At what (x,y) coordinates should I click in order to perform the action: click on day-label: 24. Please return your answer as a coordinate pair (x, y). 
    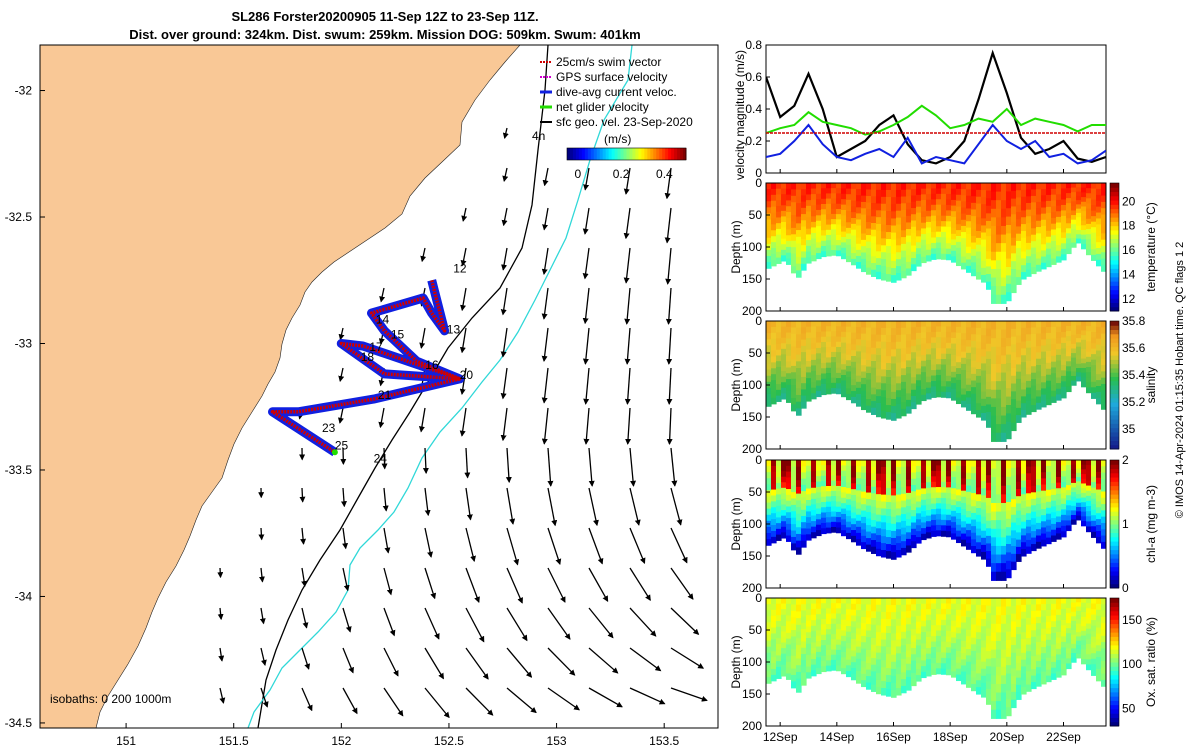
    Looking at the image, I should click on (381, 458).